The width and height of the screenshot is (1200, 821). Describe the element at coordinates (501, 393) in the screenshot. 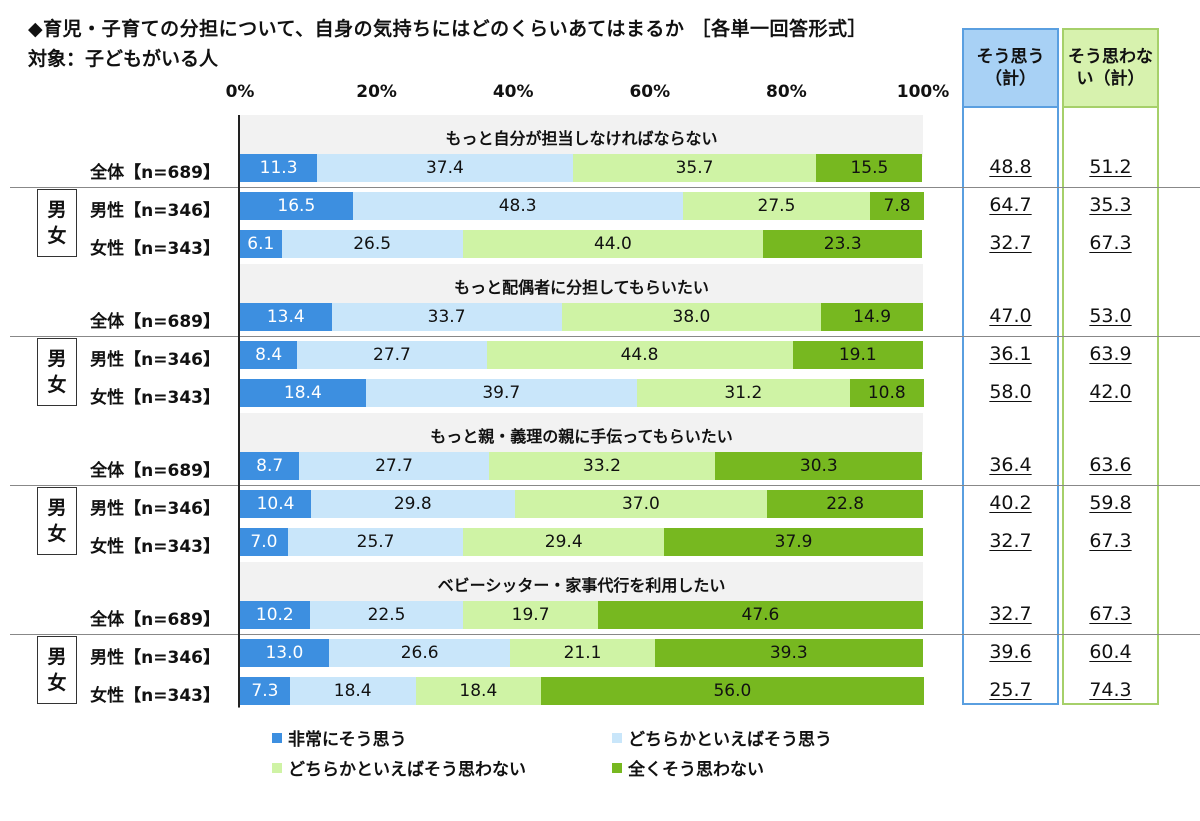

I see `bar-segment-somewhat-agree: 39.7` at that location.